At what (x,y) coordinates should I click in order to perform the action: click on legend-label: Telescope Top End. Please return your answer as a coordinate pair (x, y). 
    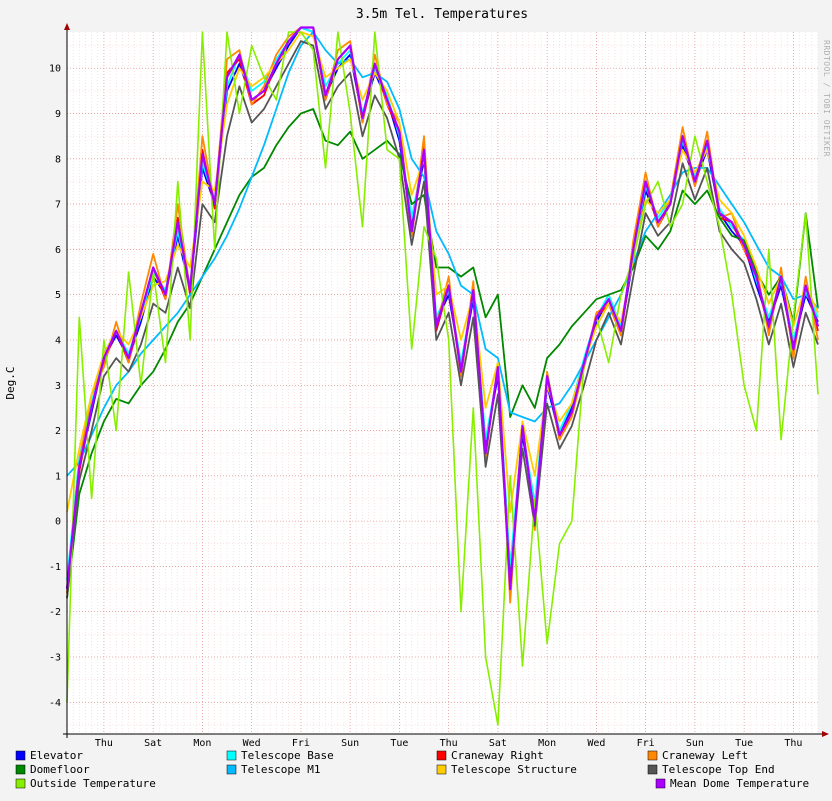
    Looking at the image, I should click on (718, 769).